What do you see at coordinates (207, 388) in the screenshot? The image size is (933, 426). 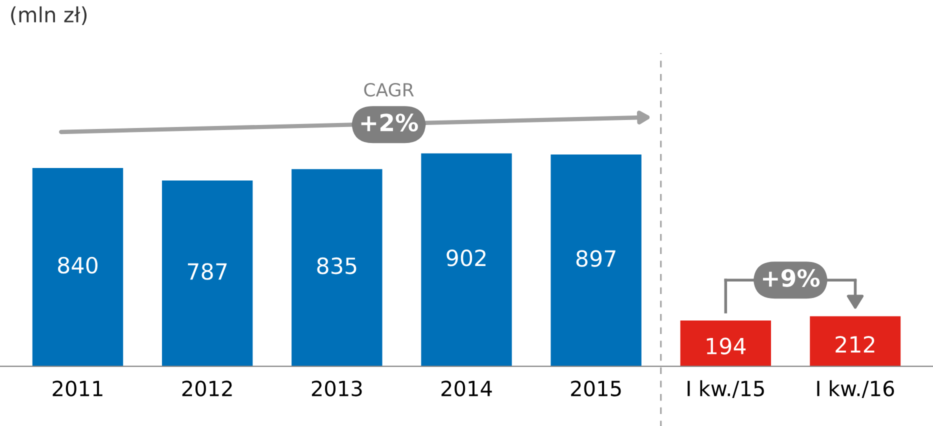 I see `x-tick-label: 2012` at bounding box center [207, 388].